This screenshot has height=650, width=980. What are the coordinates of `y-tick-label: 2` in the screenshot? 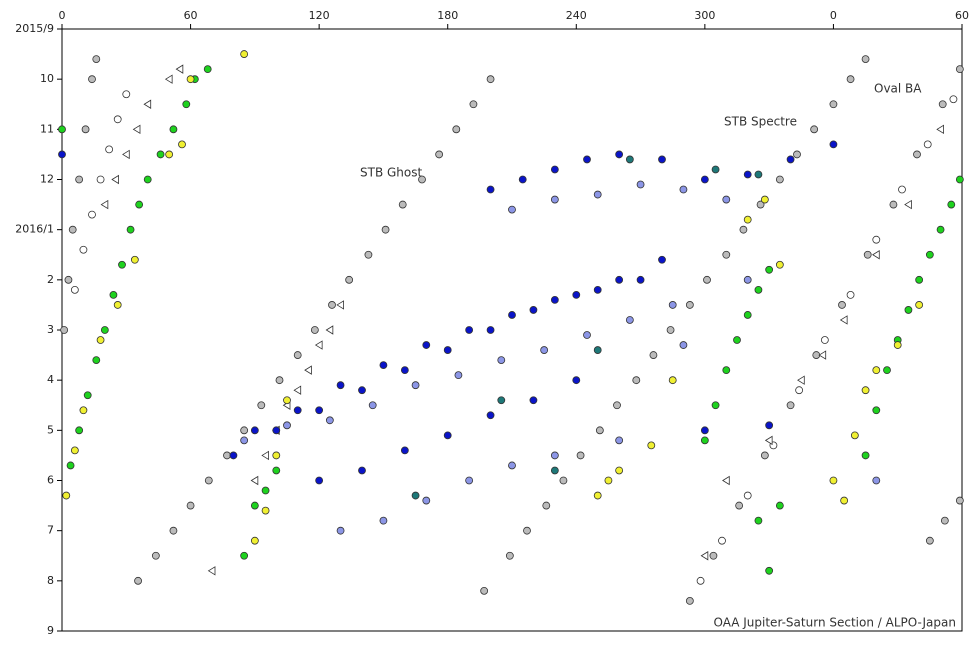 It's located at (50, 279).